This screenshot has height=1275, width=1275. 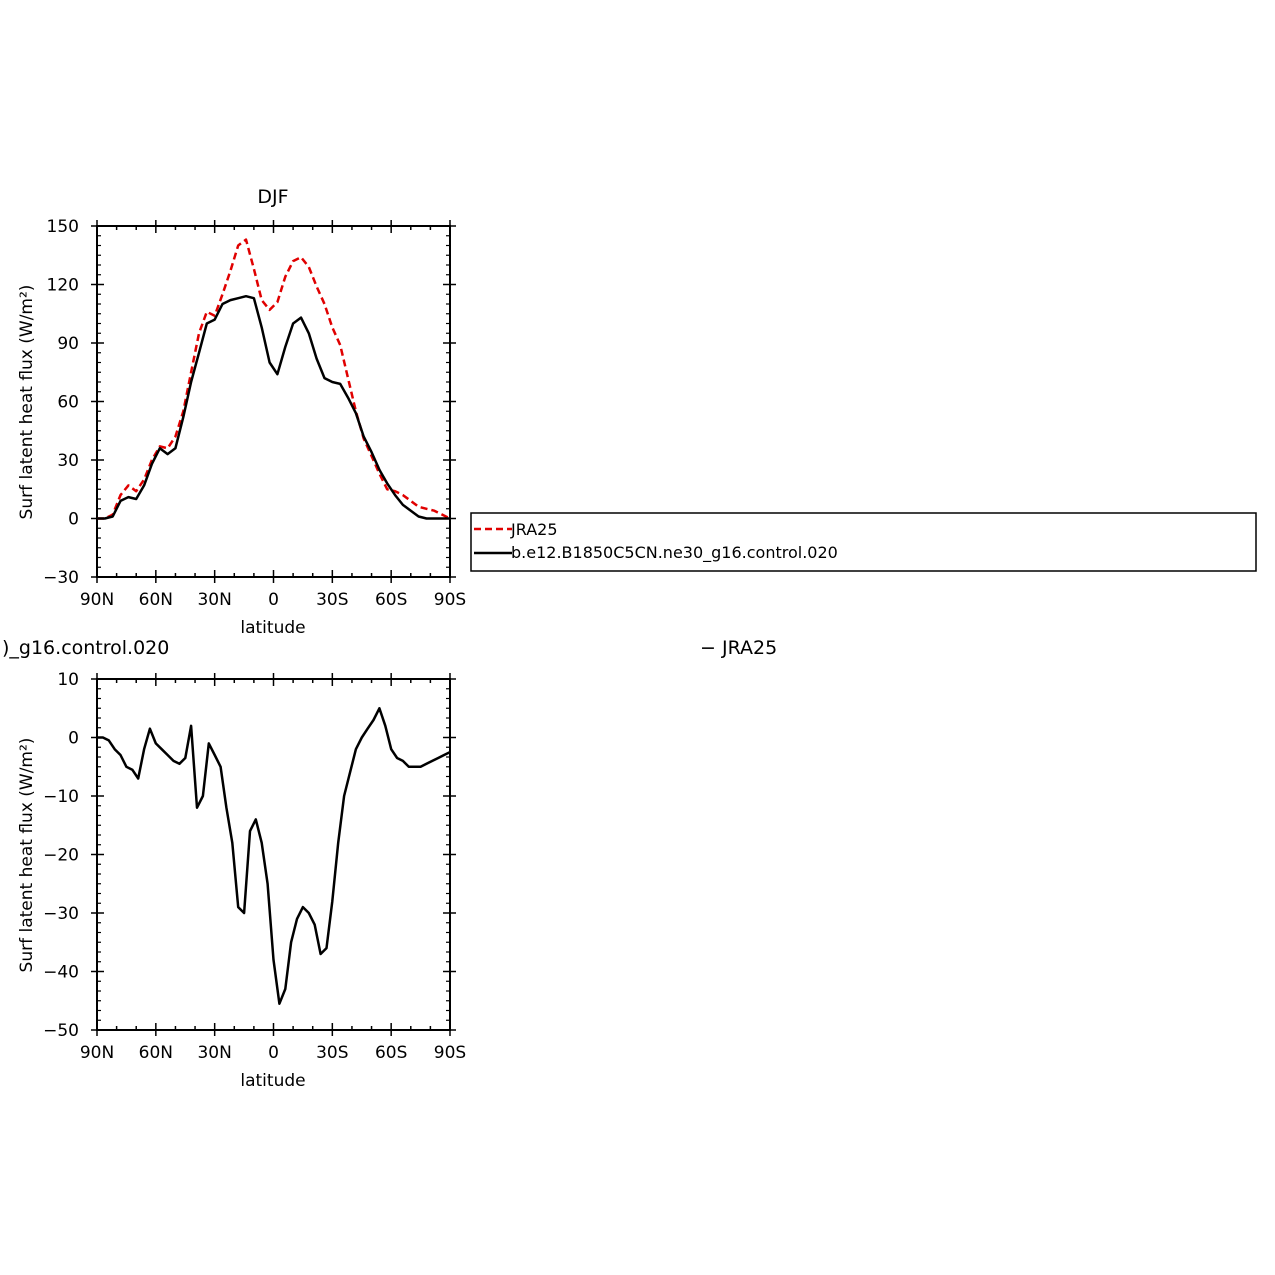 What do you see at coordinates (85, 648) in the screenshot?
I see `bottom-panel-title-left: )_g16.control.020` at bounding box center [85, 648].